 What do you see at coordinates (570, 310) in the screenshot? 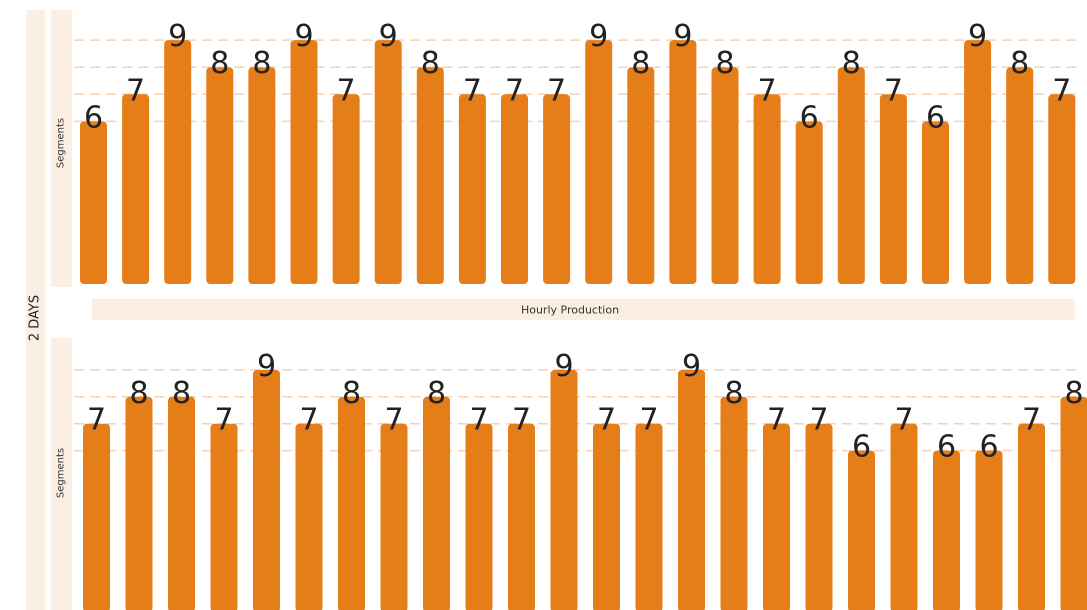
I see `x-axis-label: Hourly Production` at bounding box center [570, 310].